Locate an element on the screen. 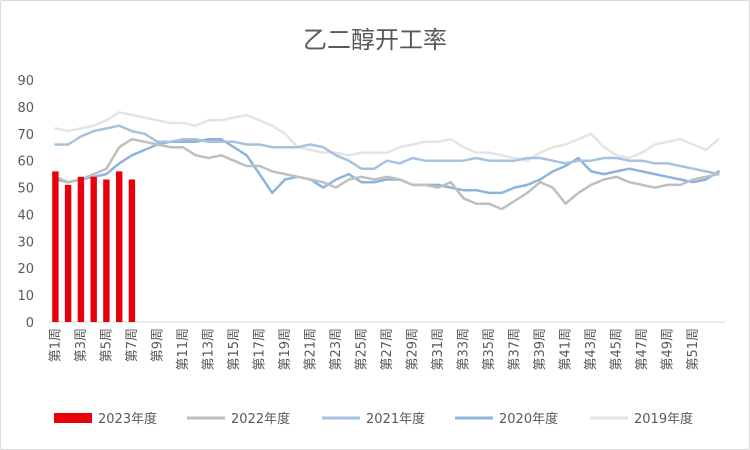  x-tick-label: 第37周 is located at coordinates (515, 349).